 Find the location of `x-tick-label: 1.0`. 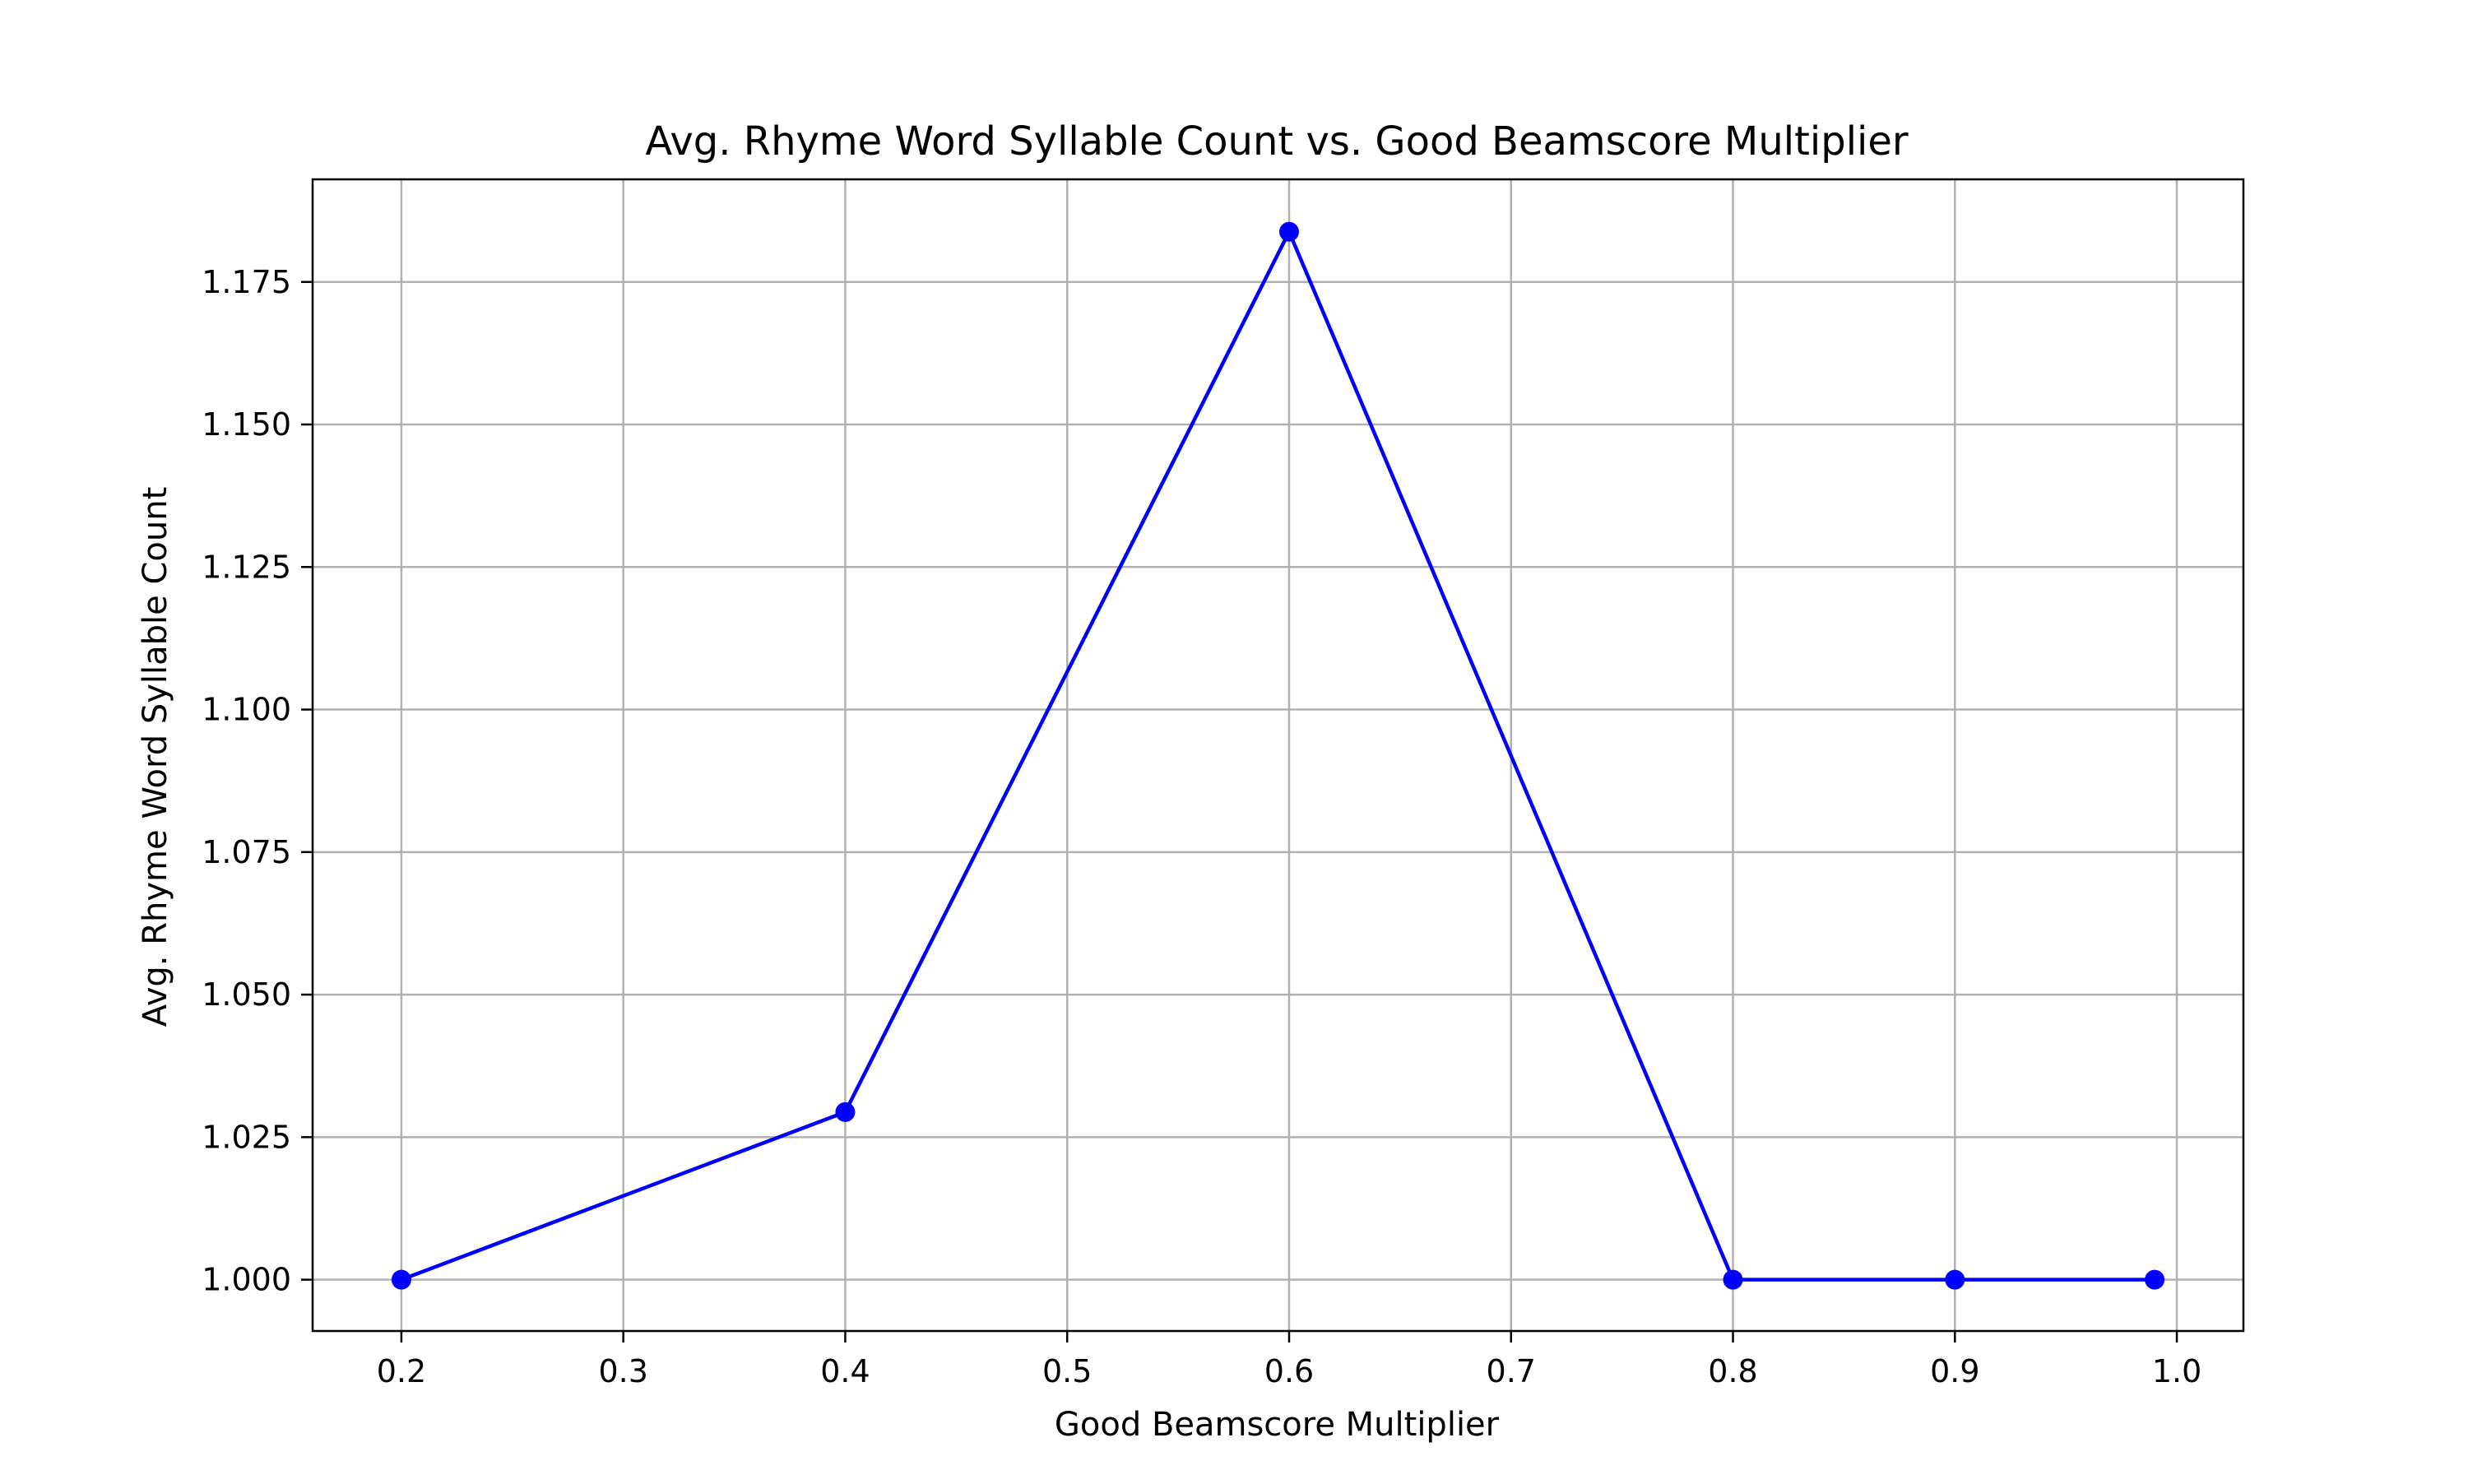

x-tick-label: 1.0 is located at coordinates (2176, 1371).